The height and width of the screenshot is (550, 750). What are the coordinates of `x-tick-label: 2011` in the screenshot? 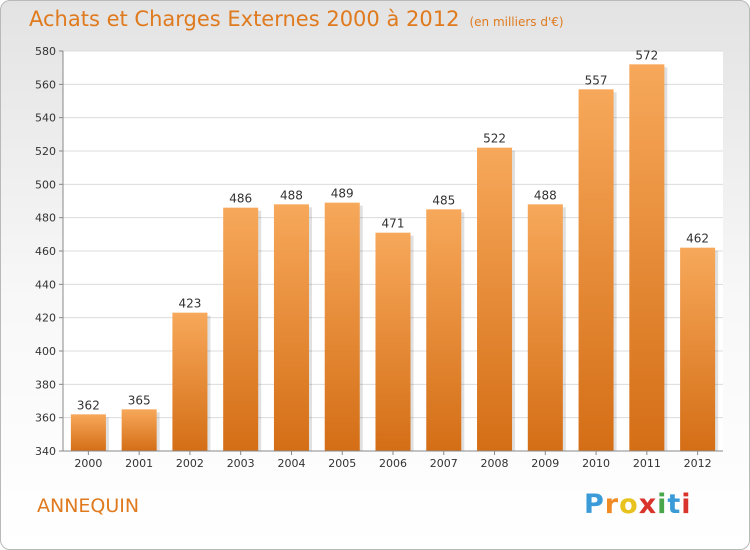 It's located at (647, 463).